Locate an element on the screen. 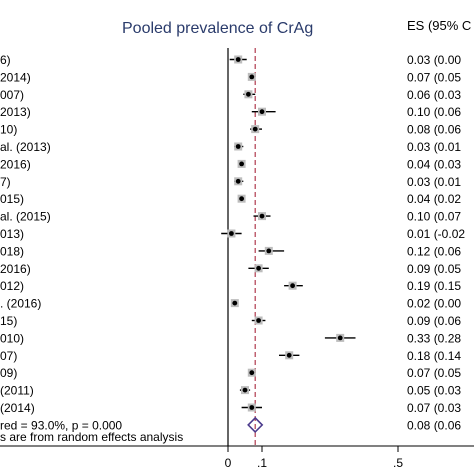 The width and height of the screenshot is (474, 474). study-es-text: 0.03 (0.00 is located at coordinates (434, 60).